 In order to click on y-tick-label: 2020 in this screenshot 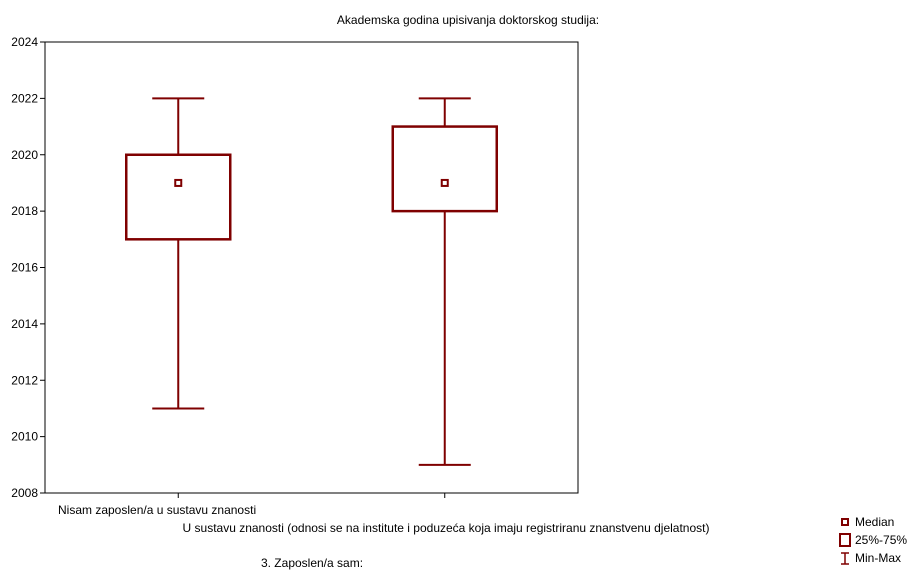, I will do `click(24, 155)`.